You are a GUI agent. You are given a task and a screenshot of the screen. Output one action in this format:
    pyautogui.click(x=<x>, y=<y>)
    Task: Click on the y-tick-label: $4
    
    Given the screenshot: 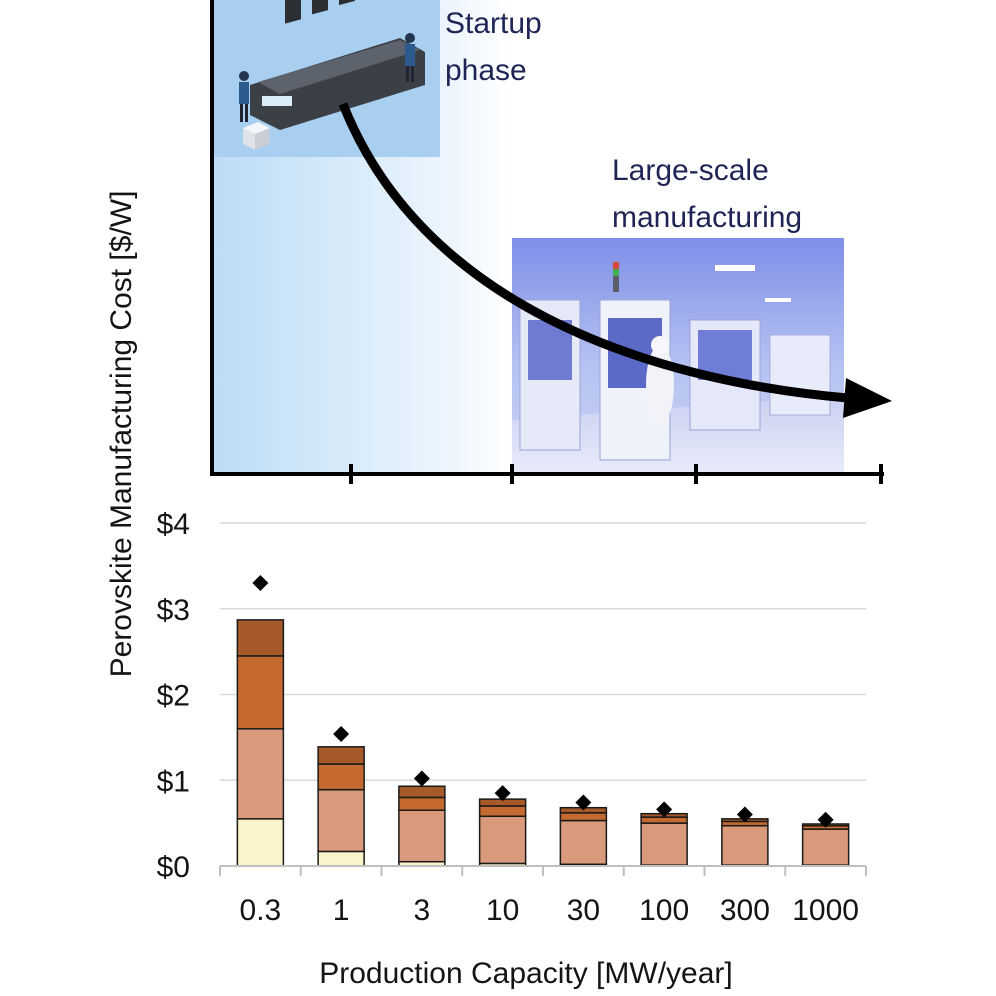 What is the action you would take?
    pyautogui.click(x=173, y=524)
    